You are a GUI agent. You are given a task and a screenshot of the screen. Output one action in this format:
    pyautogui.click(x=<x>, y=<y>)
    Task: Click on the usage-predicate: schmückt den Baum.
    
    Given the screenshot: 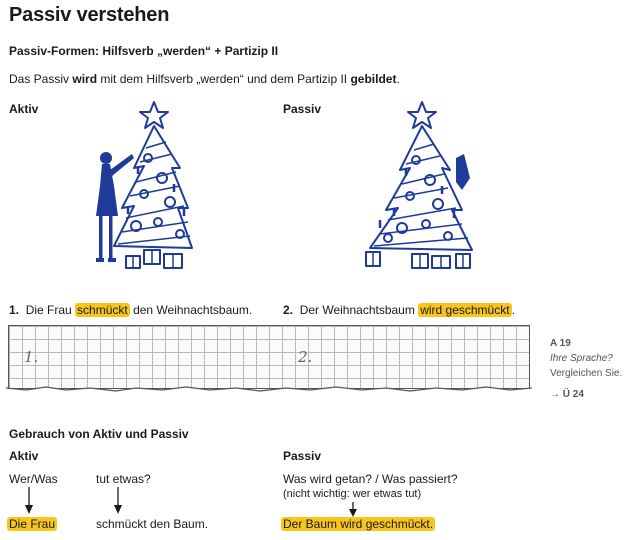 What is the action you would take?
    pyautogui.click(x=152, y=524)
    